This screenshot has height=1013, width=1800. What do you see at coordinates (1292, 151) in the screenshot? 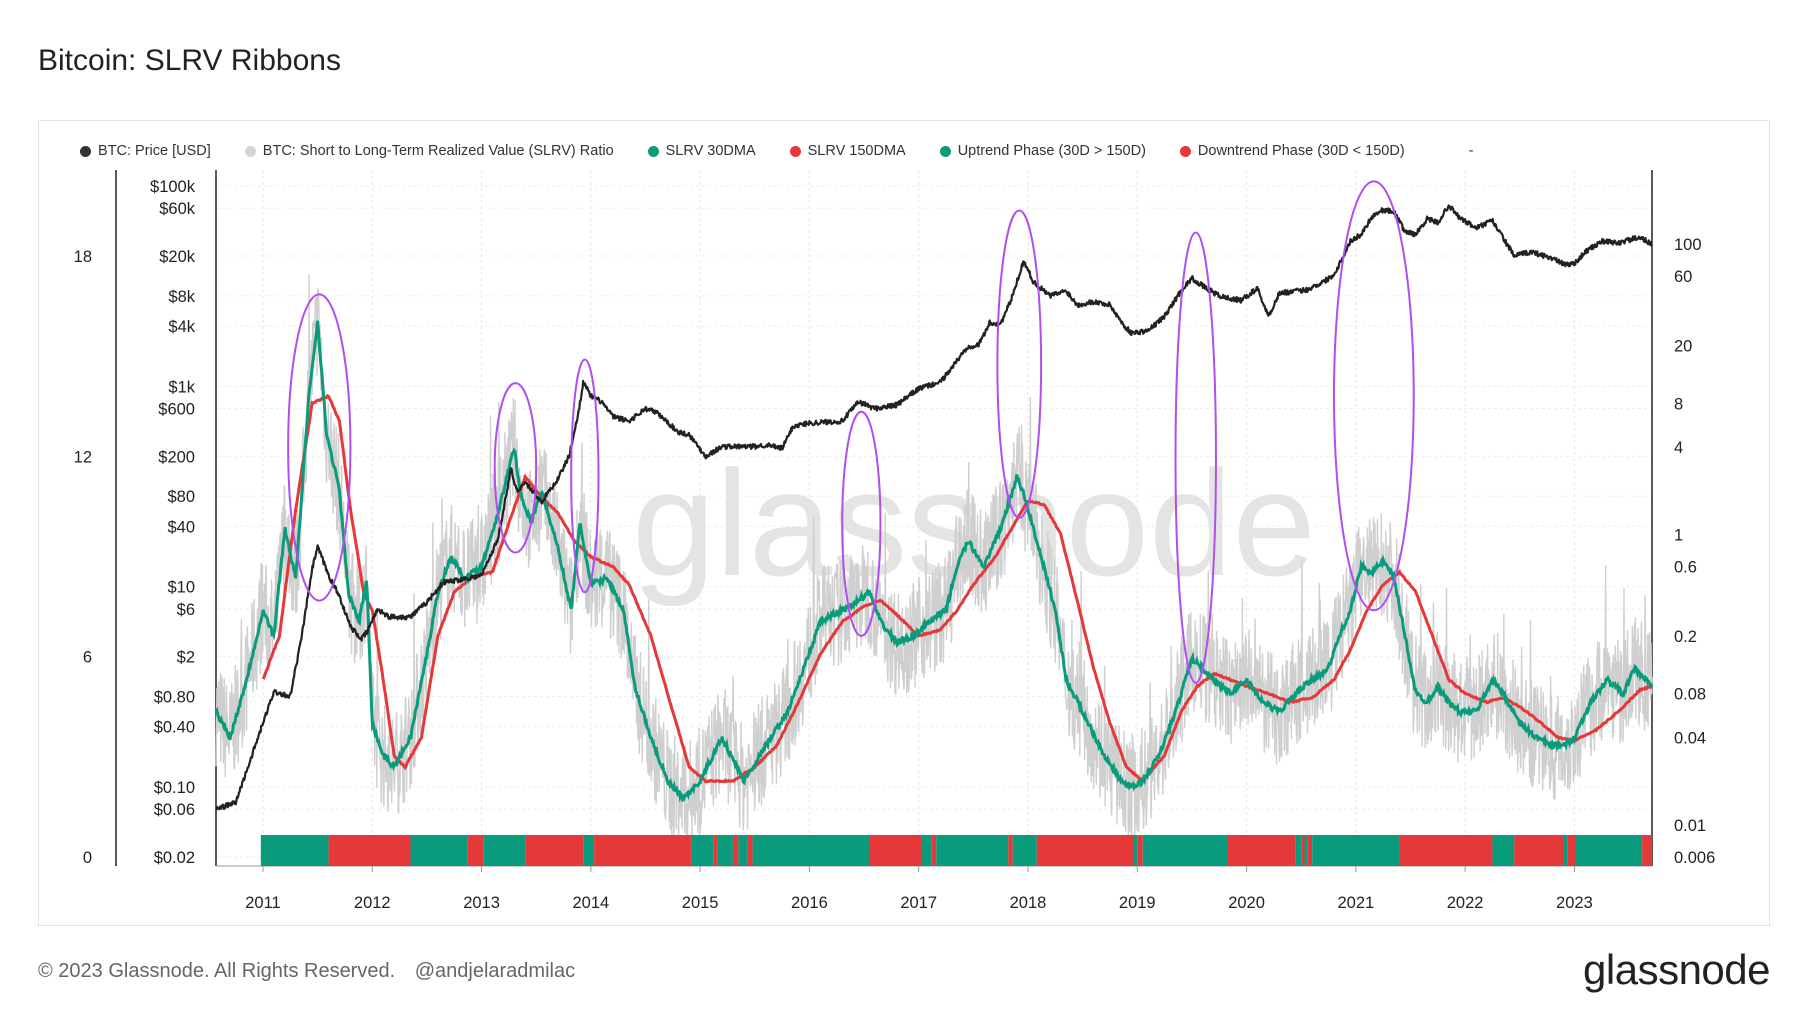
I see `legend-item-5: Downtrend Phase (30D < 150D)` at bounding box center [1292, 151].